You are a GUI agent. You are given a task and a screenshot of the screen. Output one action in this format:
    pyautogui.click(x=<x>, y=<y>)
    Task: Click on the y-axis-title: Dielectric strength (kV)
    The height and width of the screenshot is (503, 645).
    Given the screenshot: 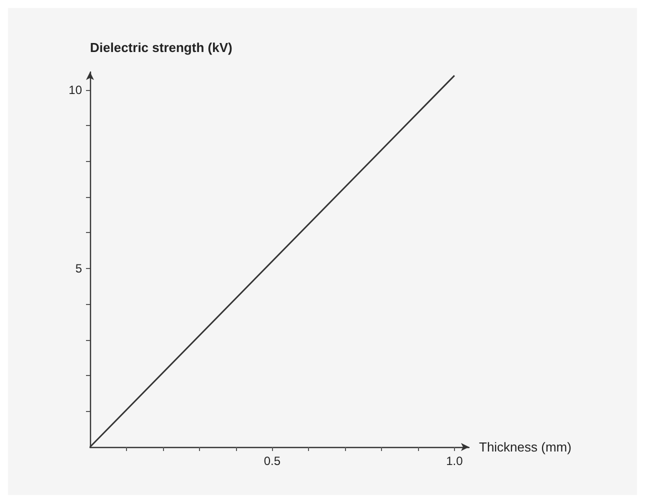 What is the action you would take?
    pyautogui.click(x=161, y=47)
    